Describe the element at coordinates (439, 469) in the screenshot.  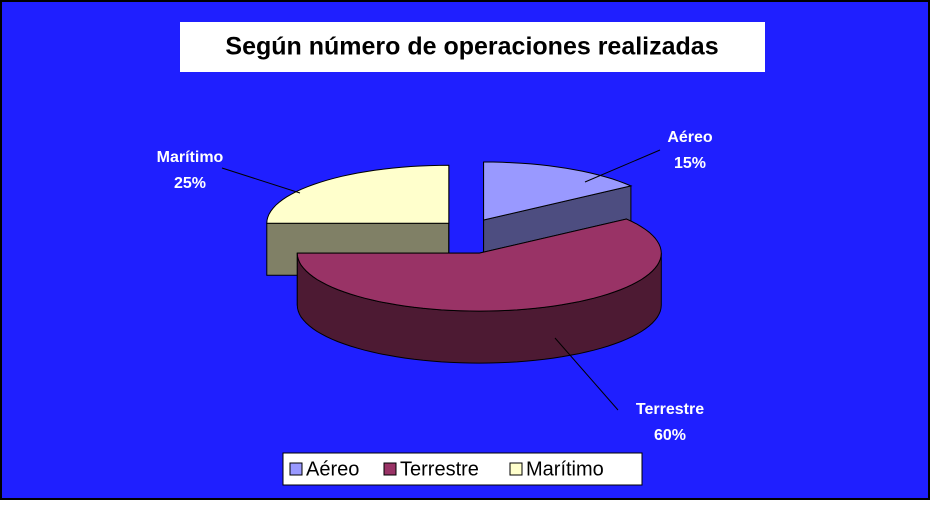
I see `legend-label: Terrestre` at that location.